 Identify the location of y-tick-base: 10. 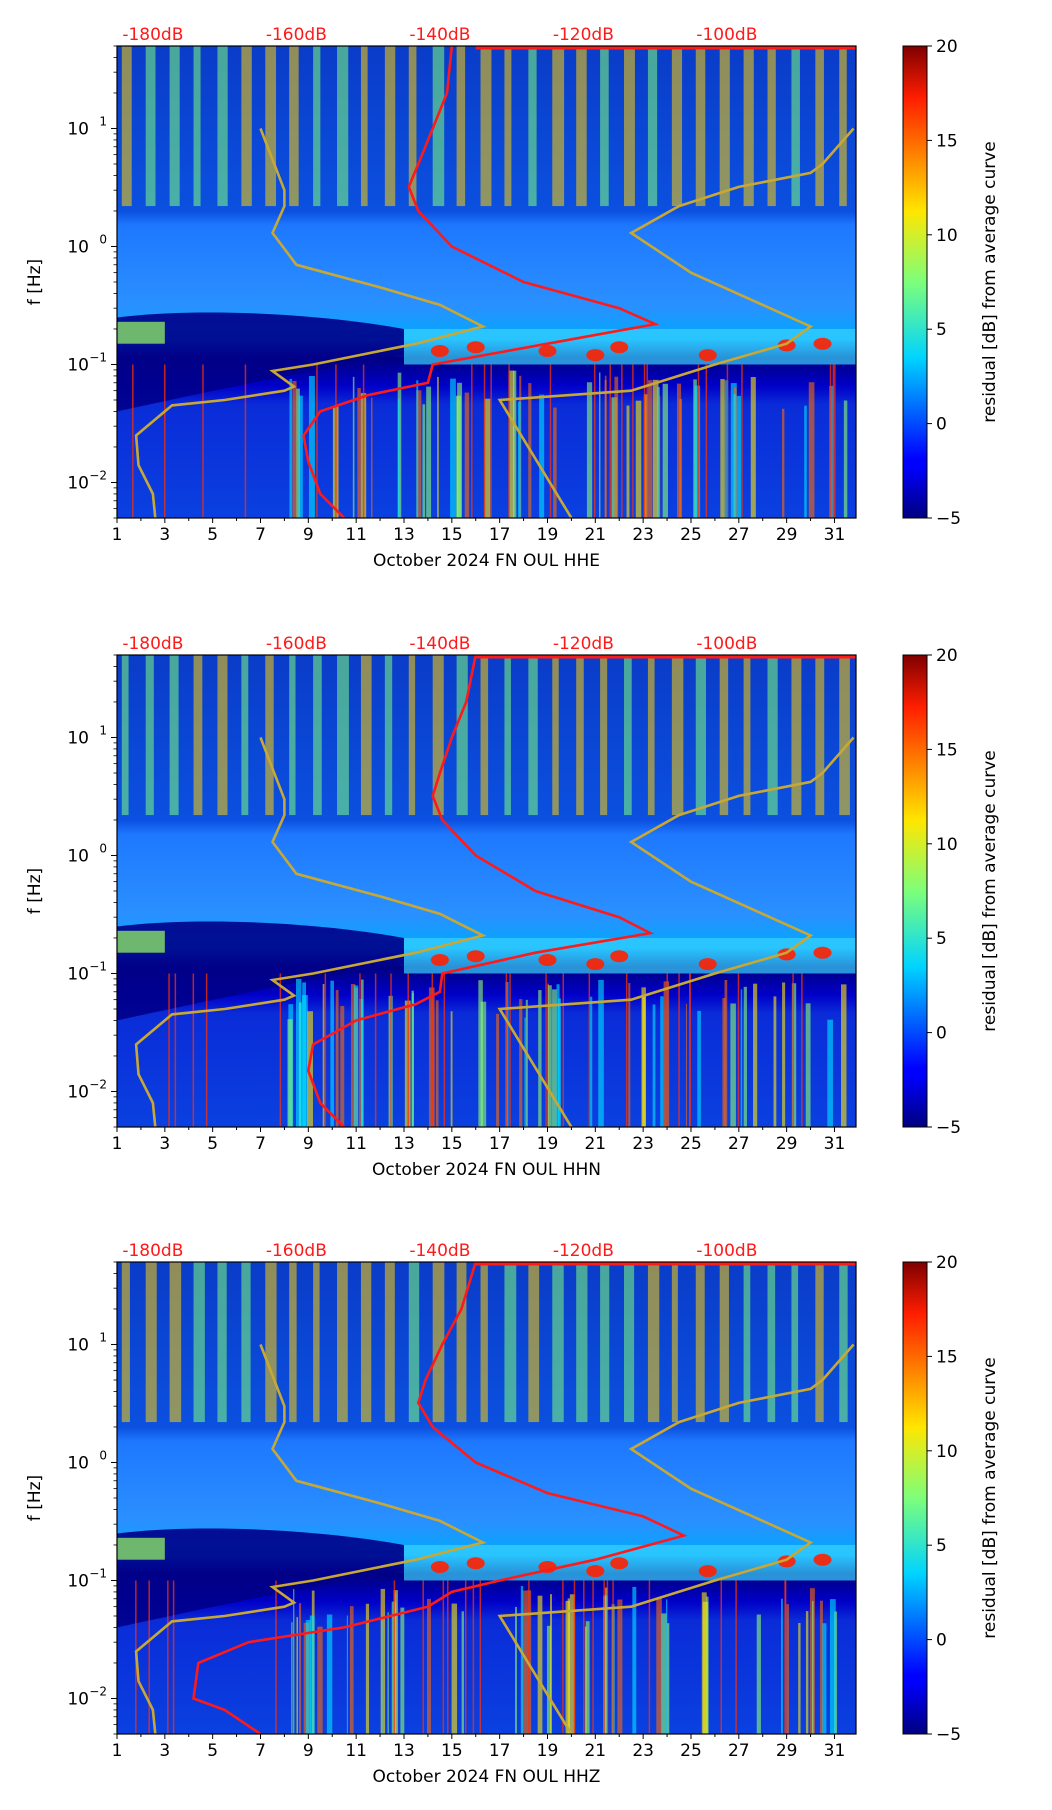
(78, 247).